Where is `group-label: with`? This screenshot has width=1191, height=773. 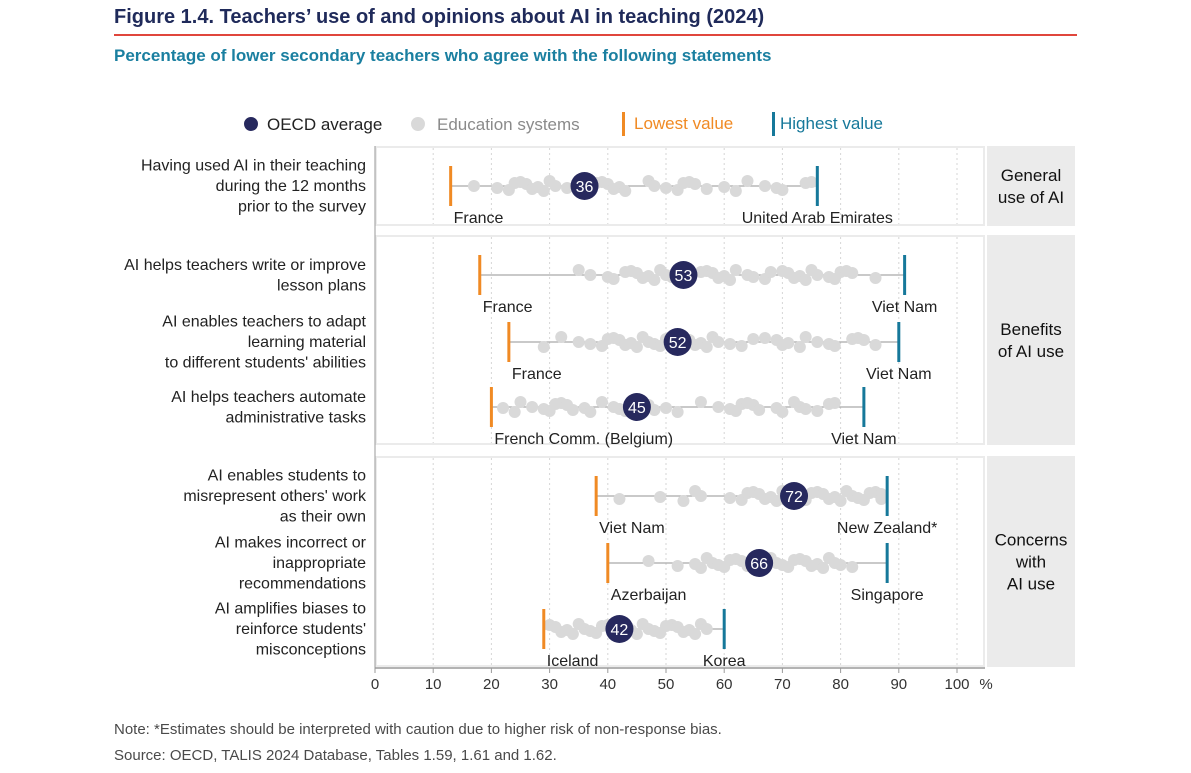
group-label: with is located at coordinates (1030, 562).